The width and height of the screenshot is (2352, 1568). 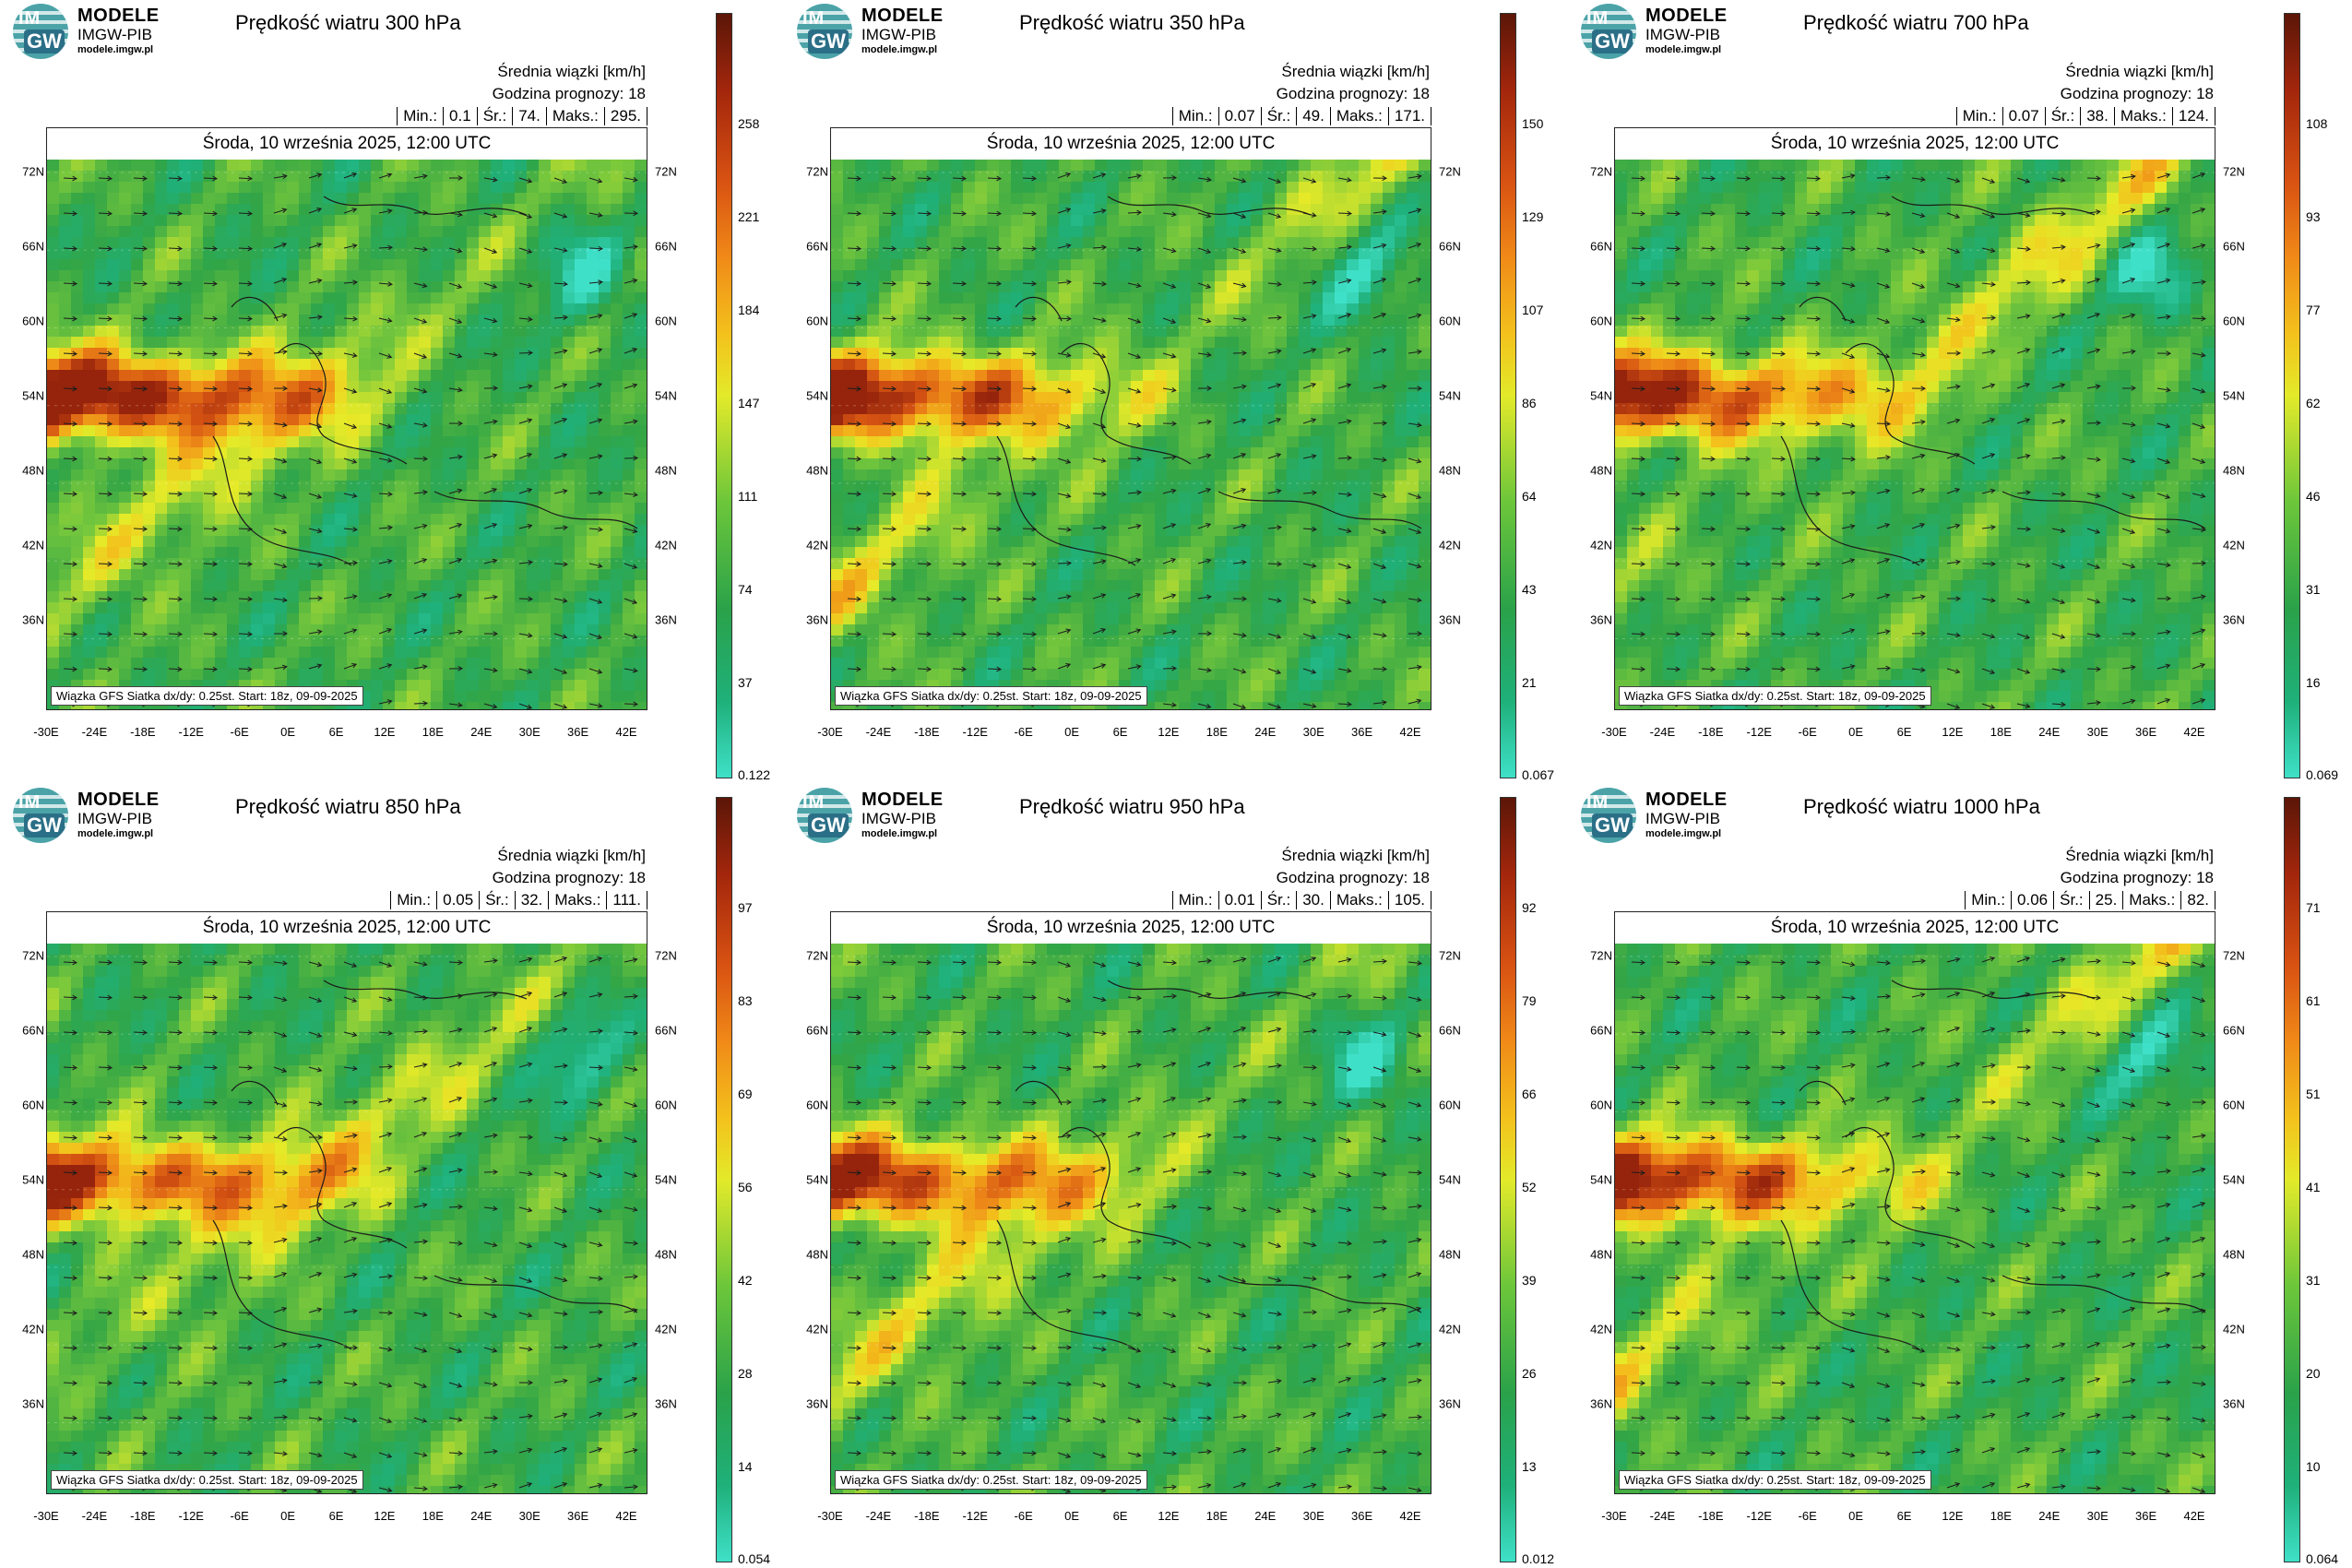 I want to click on colorbar-tick-label: 107, so click(x=1533, y=310).